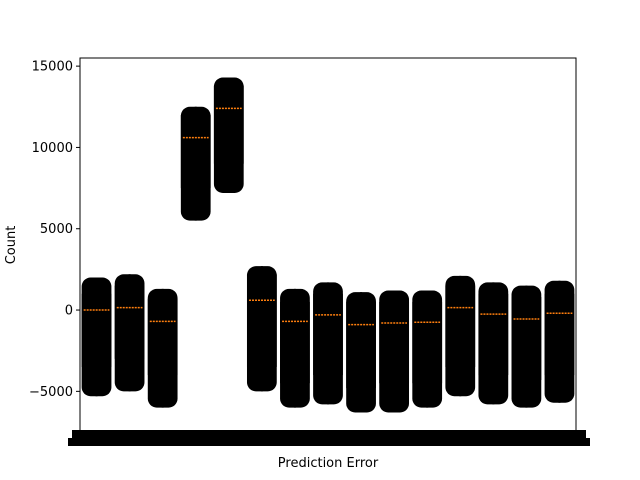  Describe the element at coordinates (52, 67) in the screenshot. I see `y-tick-label: 15000` at that location.